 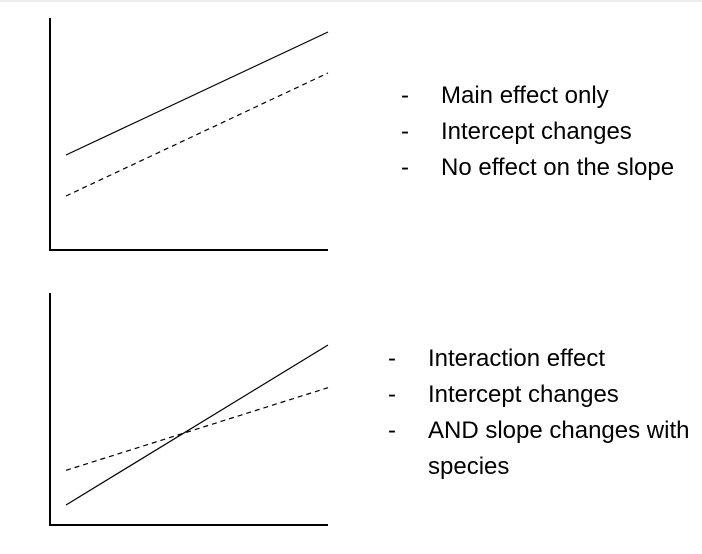 What do you see at coordinates (525, 95) in the screenshot?
I see `note-text: Main effect only` at bounding box center [525, 95].